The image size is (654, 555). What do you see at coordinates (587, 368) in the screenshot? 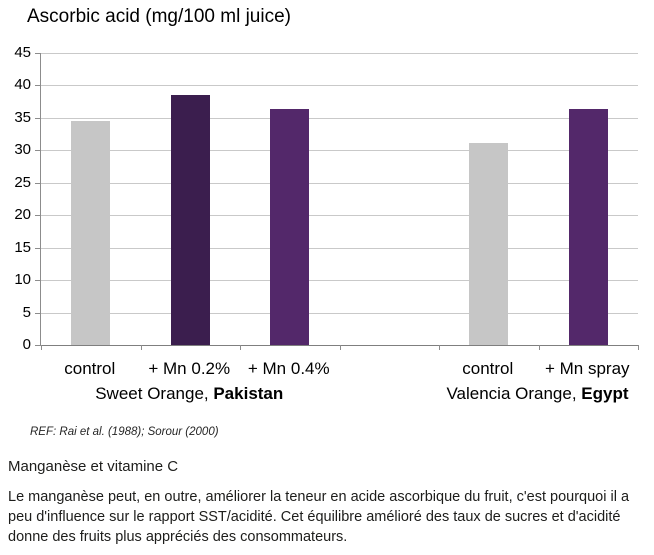
I see `x-category-label: + Mn spray` at bounding box center [587, 368].